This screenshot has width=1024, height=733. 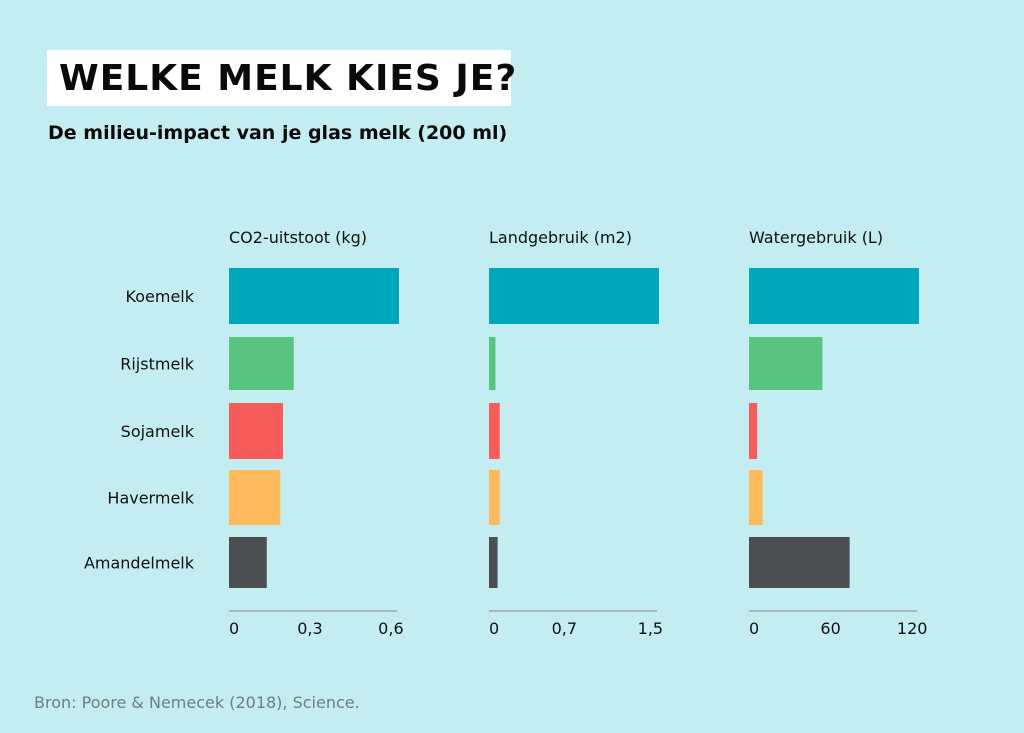 What do you see at coordinates (298, 237) in the screenshot?
I see `panel-label: CO2-uitstoot (kg)` at bounding box center [298, 237].